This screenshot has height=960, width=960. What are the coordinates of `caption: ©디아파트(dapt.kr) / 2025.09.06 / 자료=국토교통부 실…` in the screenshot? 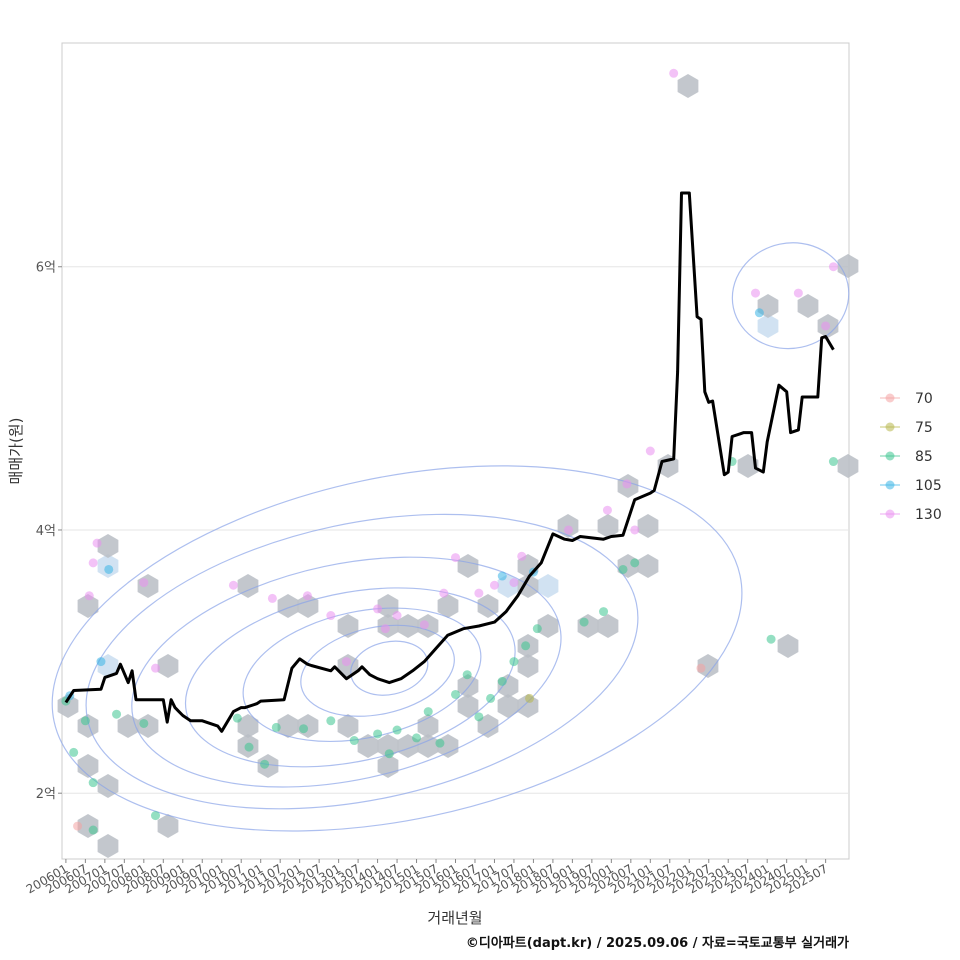 It's located at (657, 943).